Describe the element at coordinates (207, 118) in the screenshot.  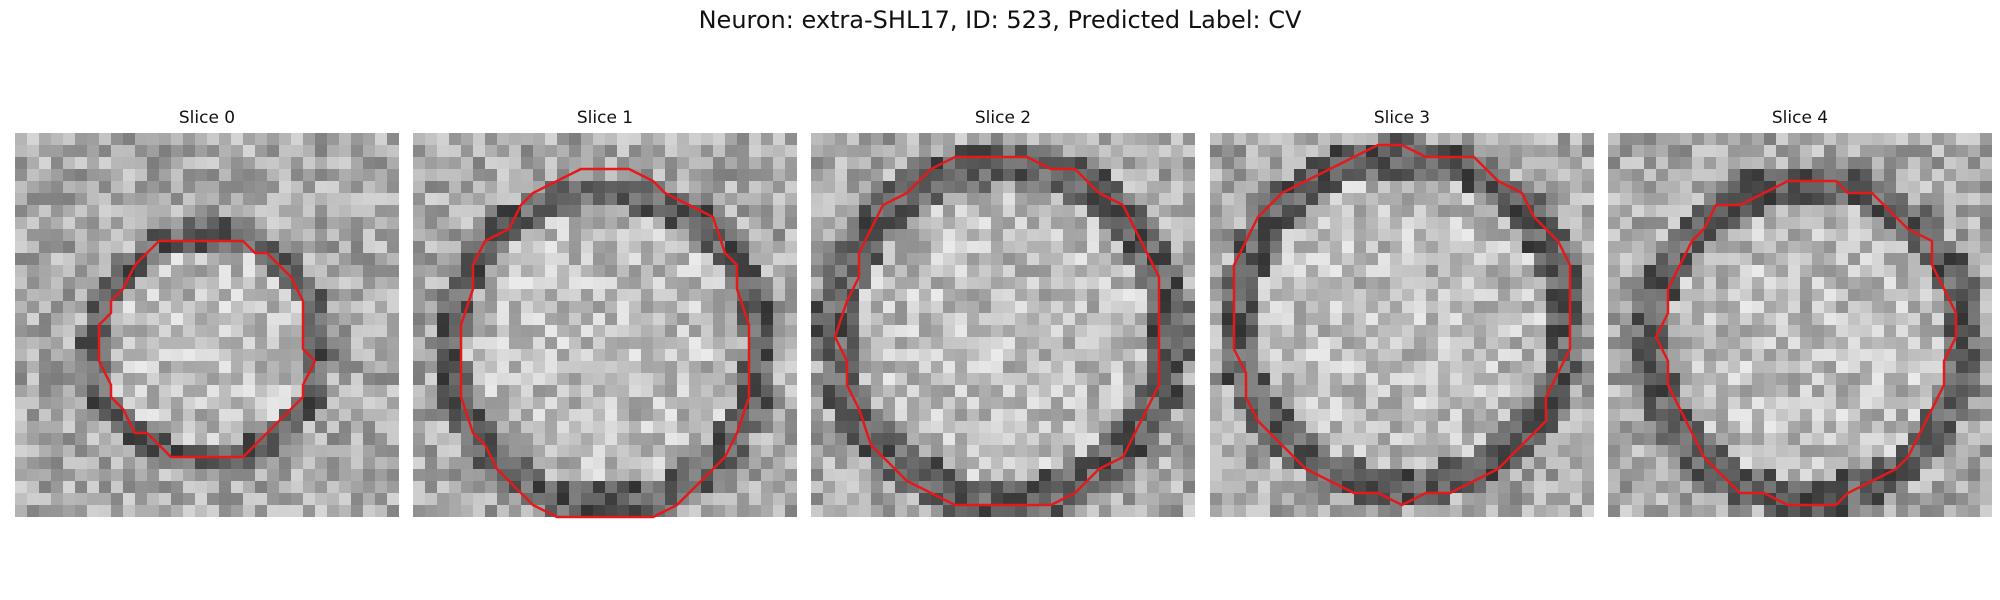
I see `slice-title: Slice 0` at that location.